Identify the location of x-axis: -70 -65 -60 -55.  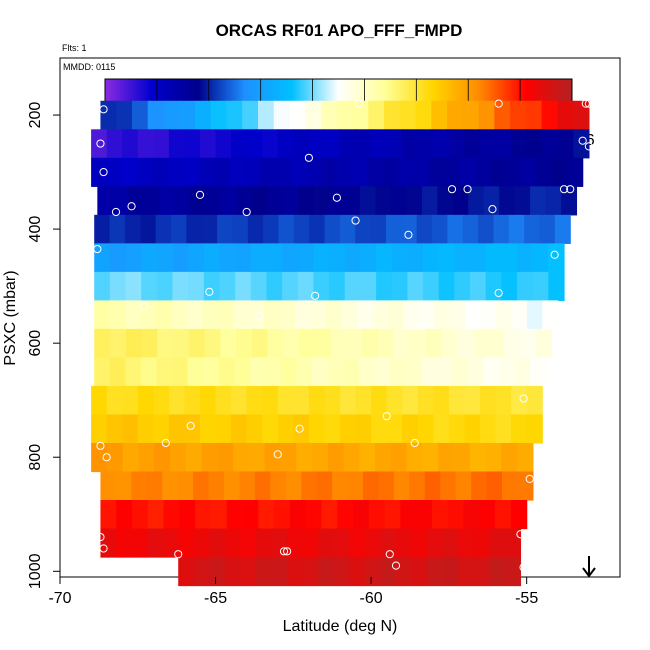
(293, 592).